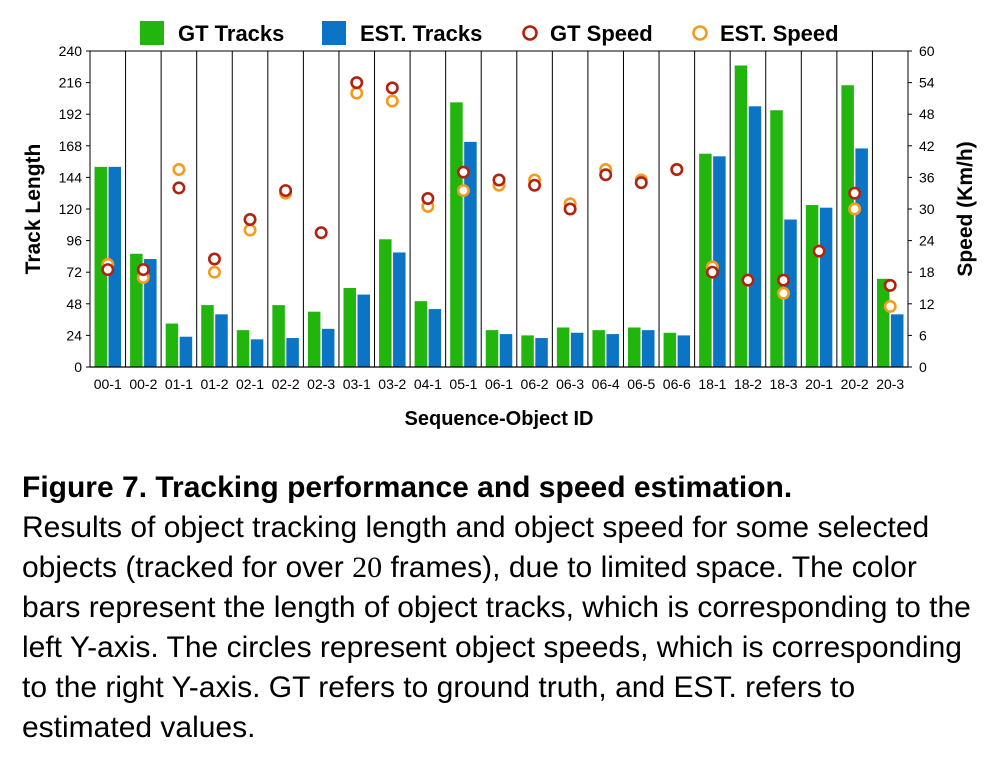 This screenshot has width=997, height=761. Describe the element at coordinates (428, 384) in the screenshot. I see `x-tick-label: 04-1` at that location.